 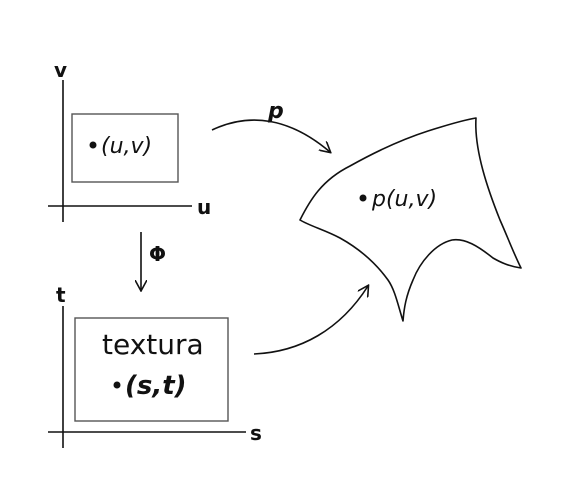 What do you see at coordinates (93, 145) in the screenshot?
I see `uv-point-dot` at bounding box center [93, 145].